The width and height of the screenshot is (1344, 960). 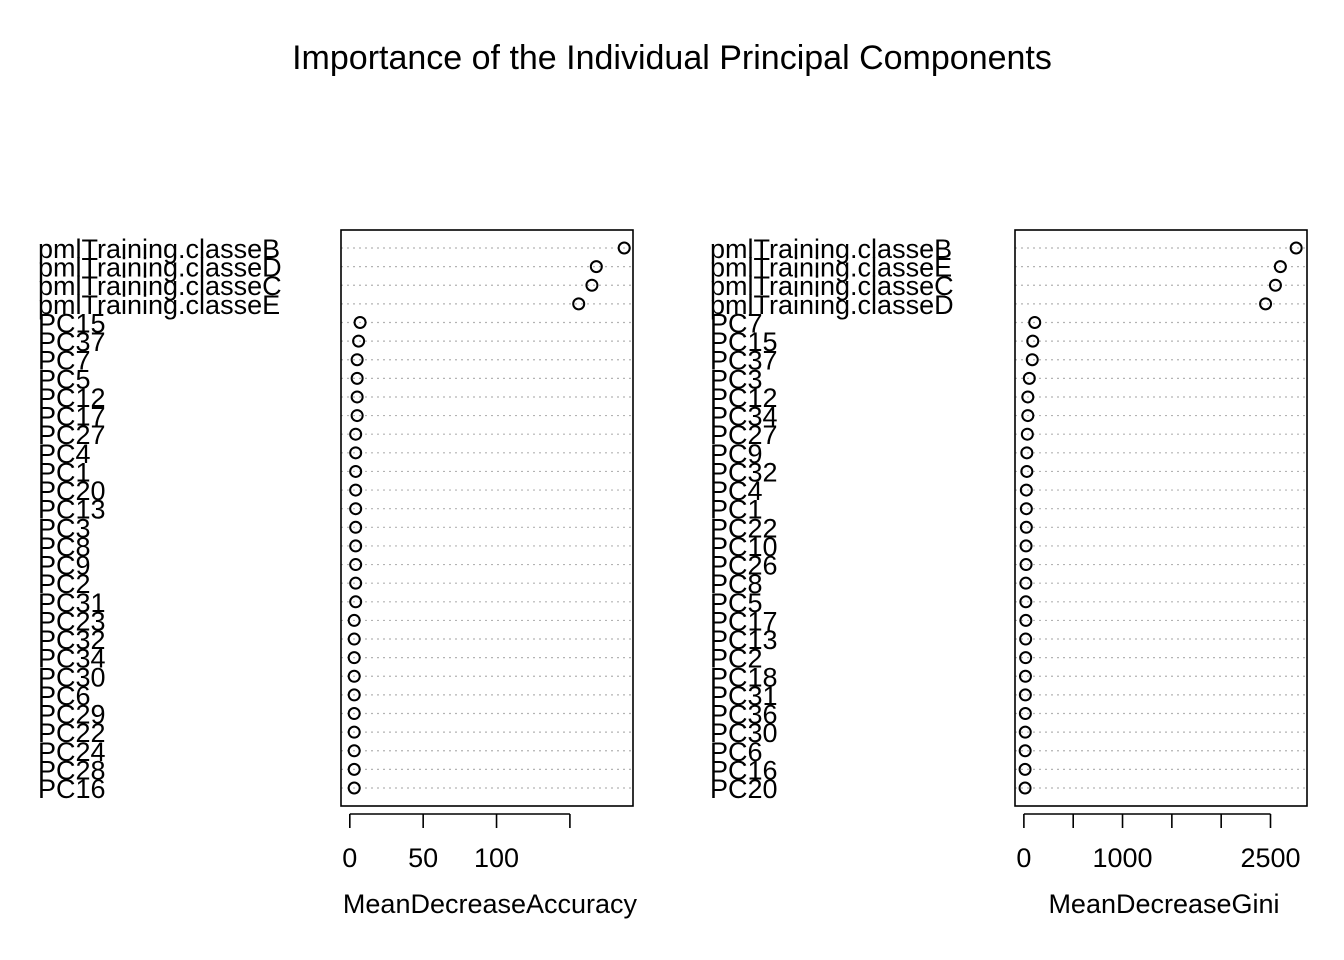 What do you see at coordinates (744, 640) in the screenshot?
I see `gini-row-label: PC13` at bounding box center [744, 640].